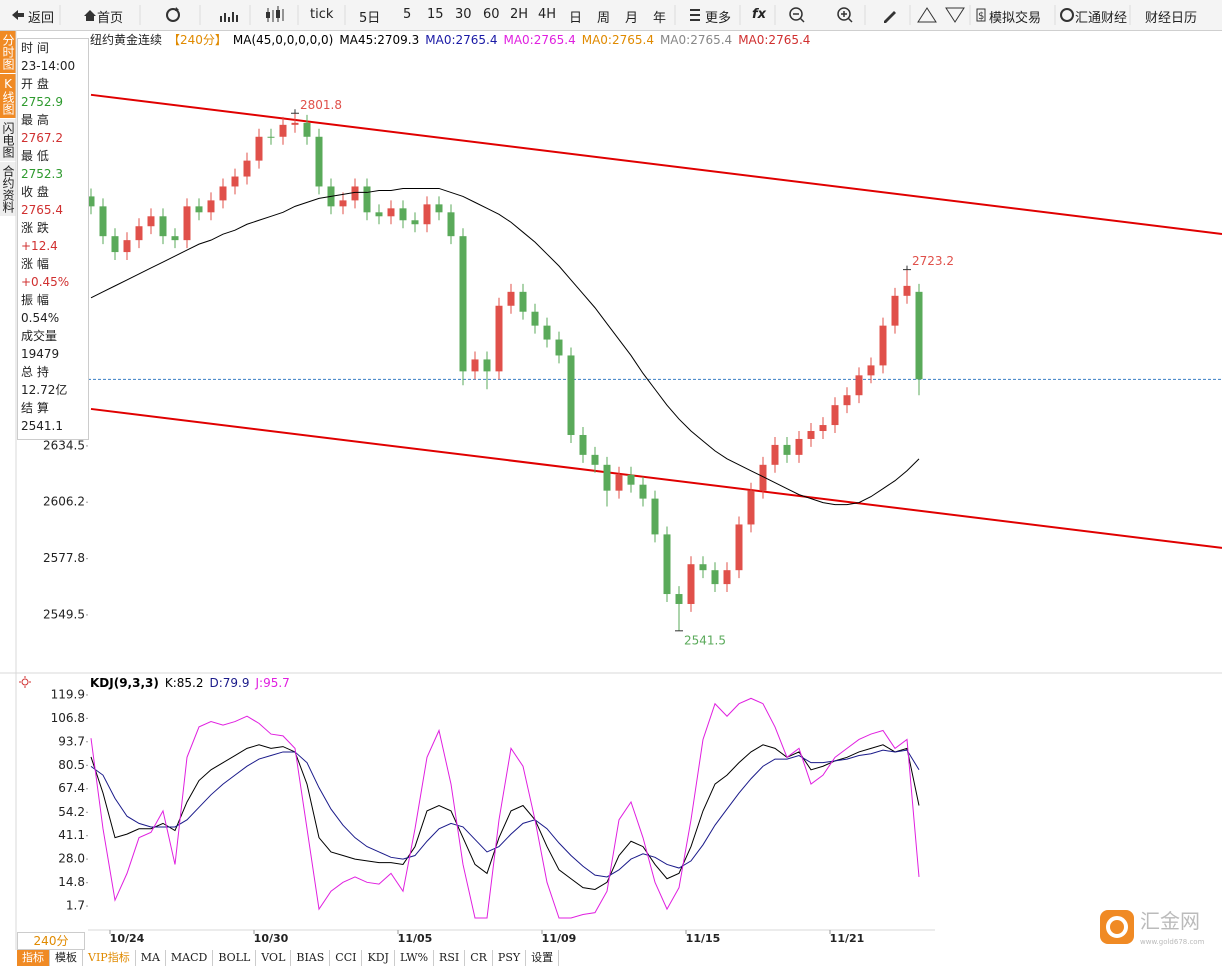 The image size is (1222, 966). I want to click on info-label: 时 间, so click(35, 48).